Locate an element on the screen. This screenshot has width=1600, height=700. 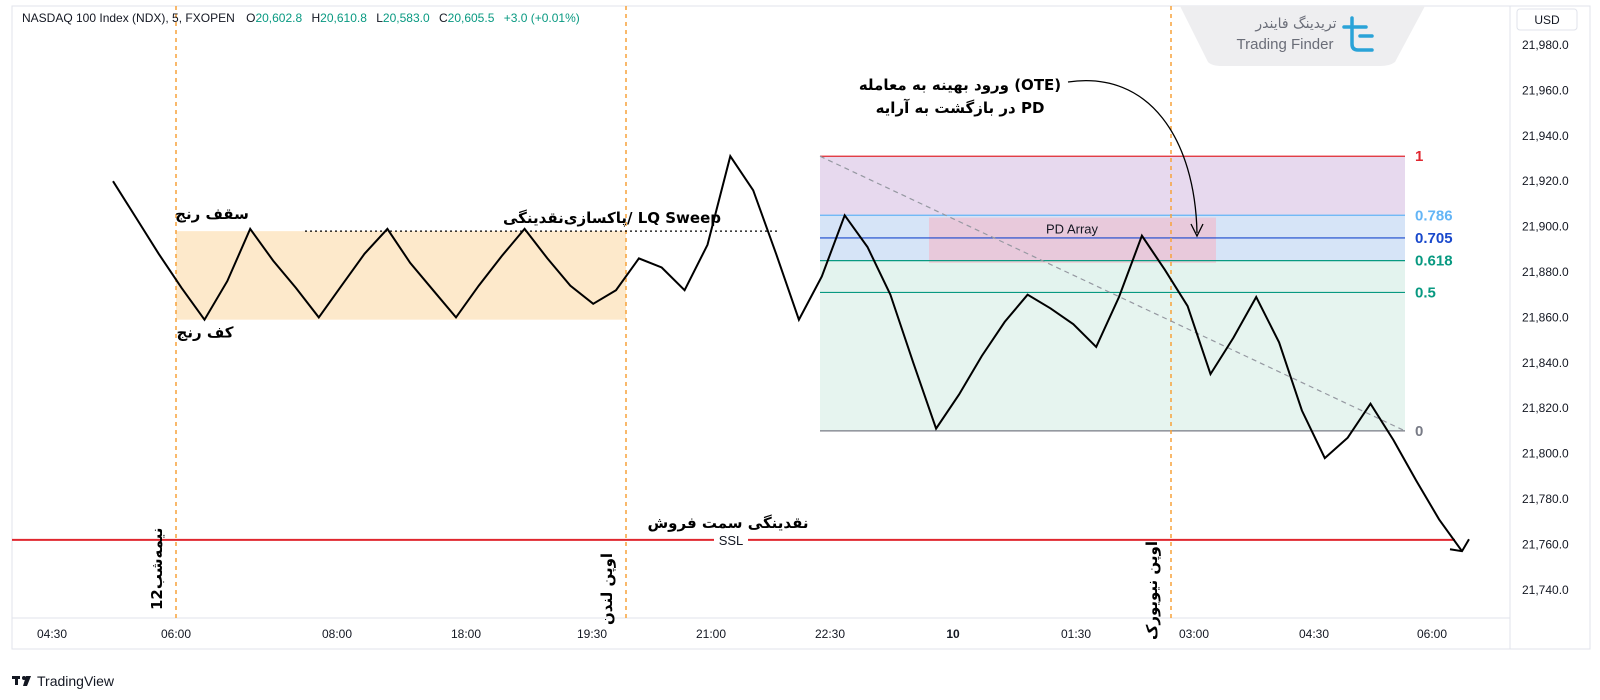
ote-curved-arrow is located at coordinates (1132, 157).